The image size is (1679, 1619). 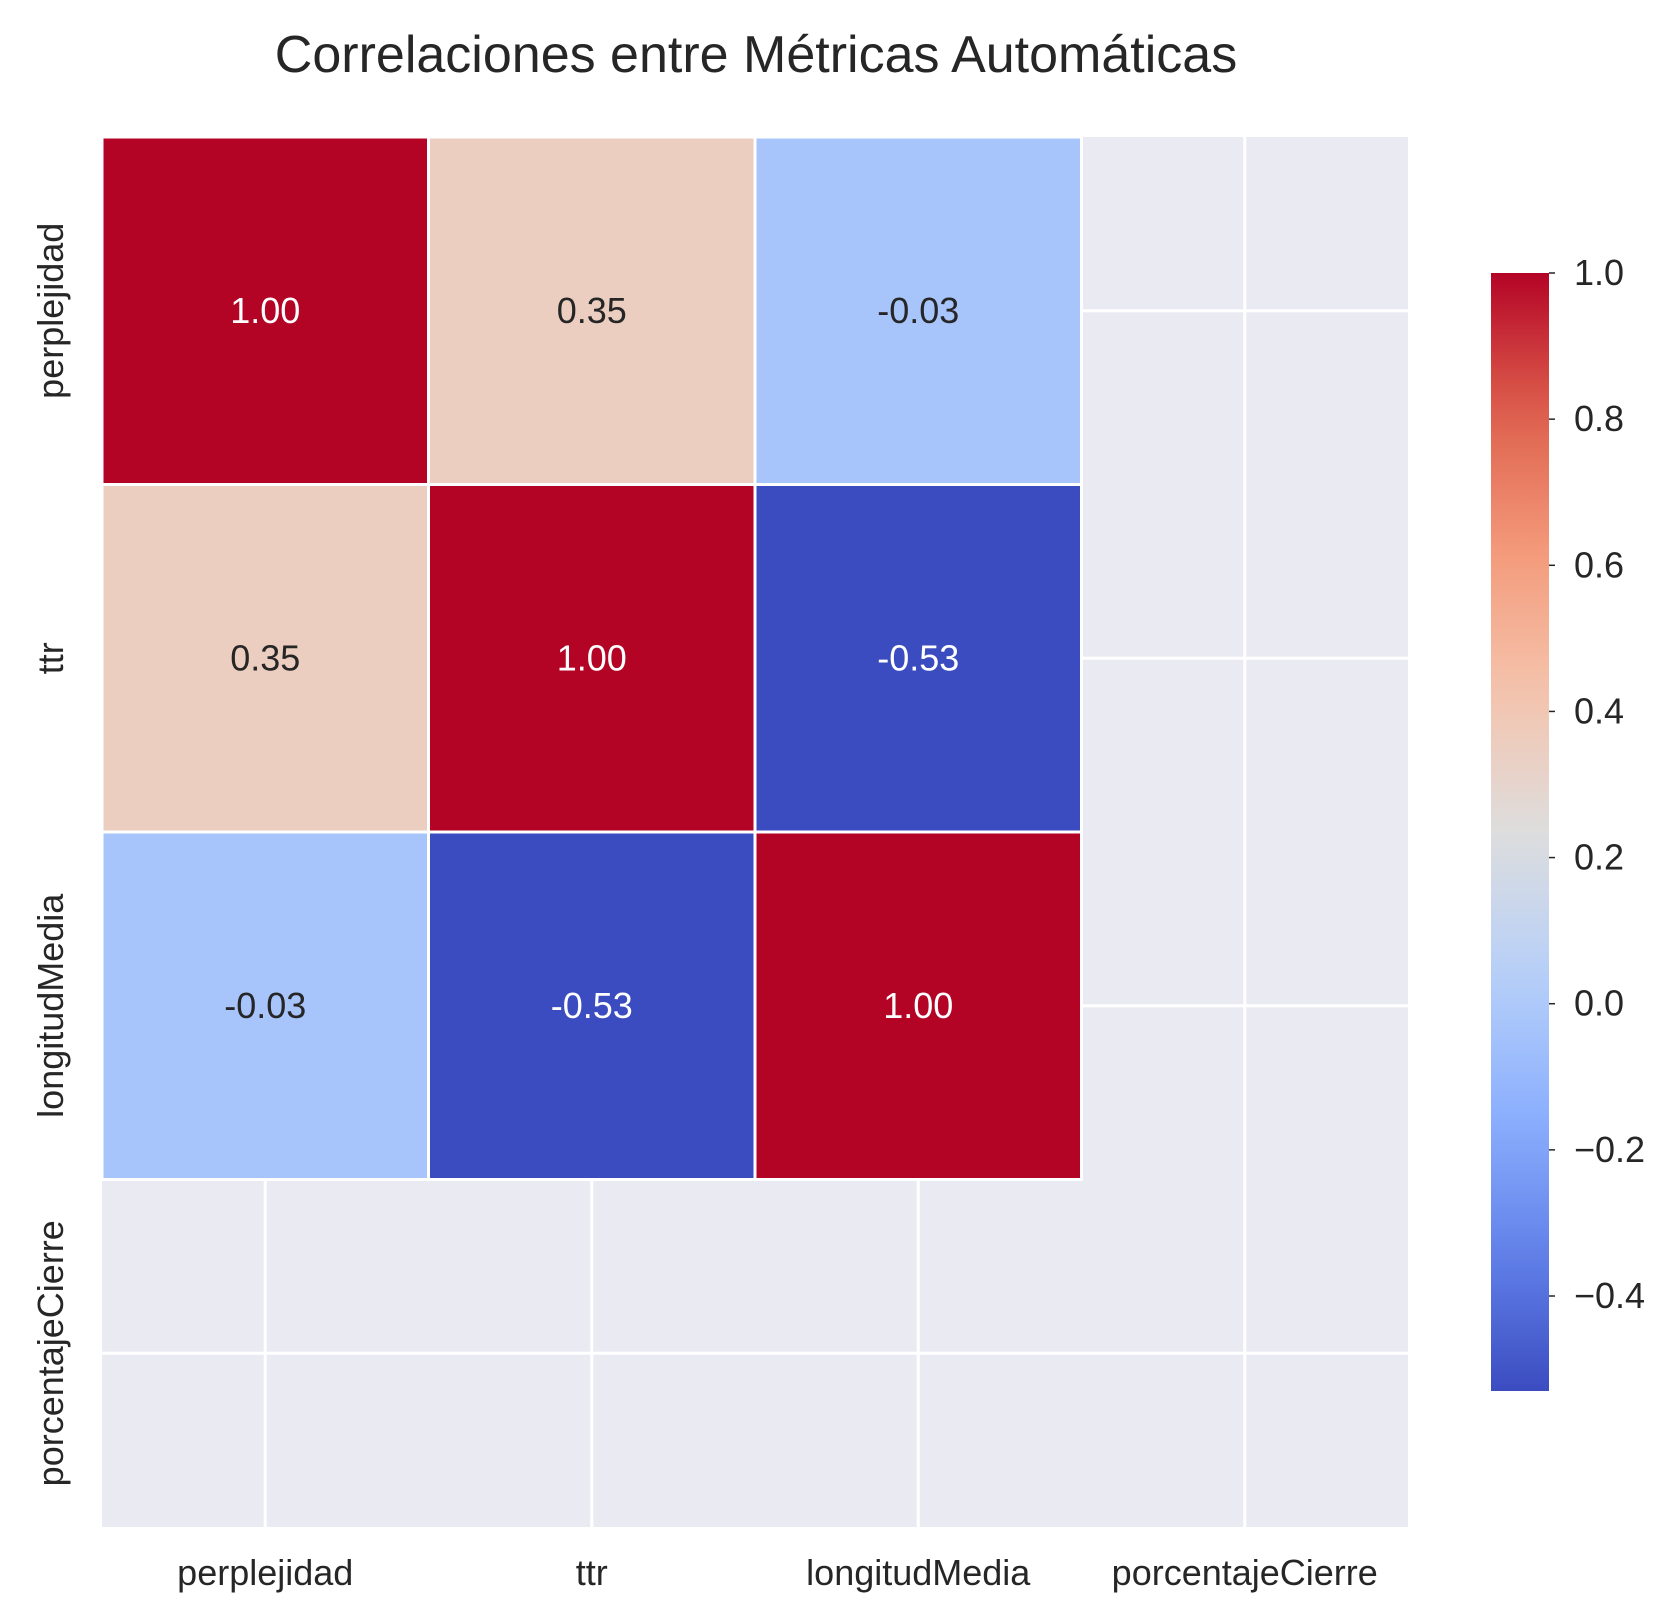 What do you see at coordinates (1599, 710) in the screenshot?
I see `colorbar-tick-label: 0.4` at bounding box center [1599, 710].